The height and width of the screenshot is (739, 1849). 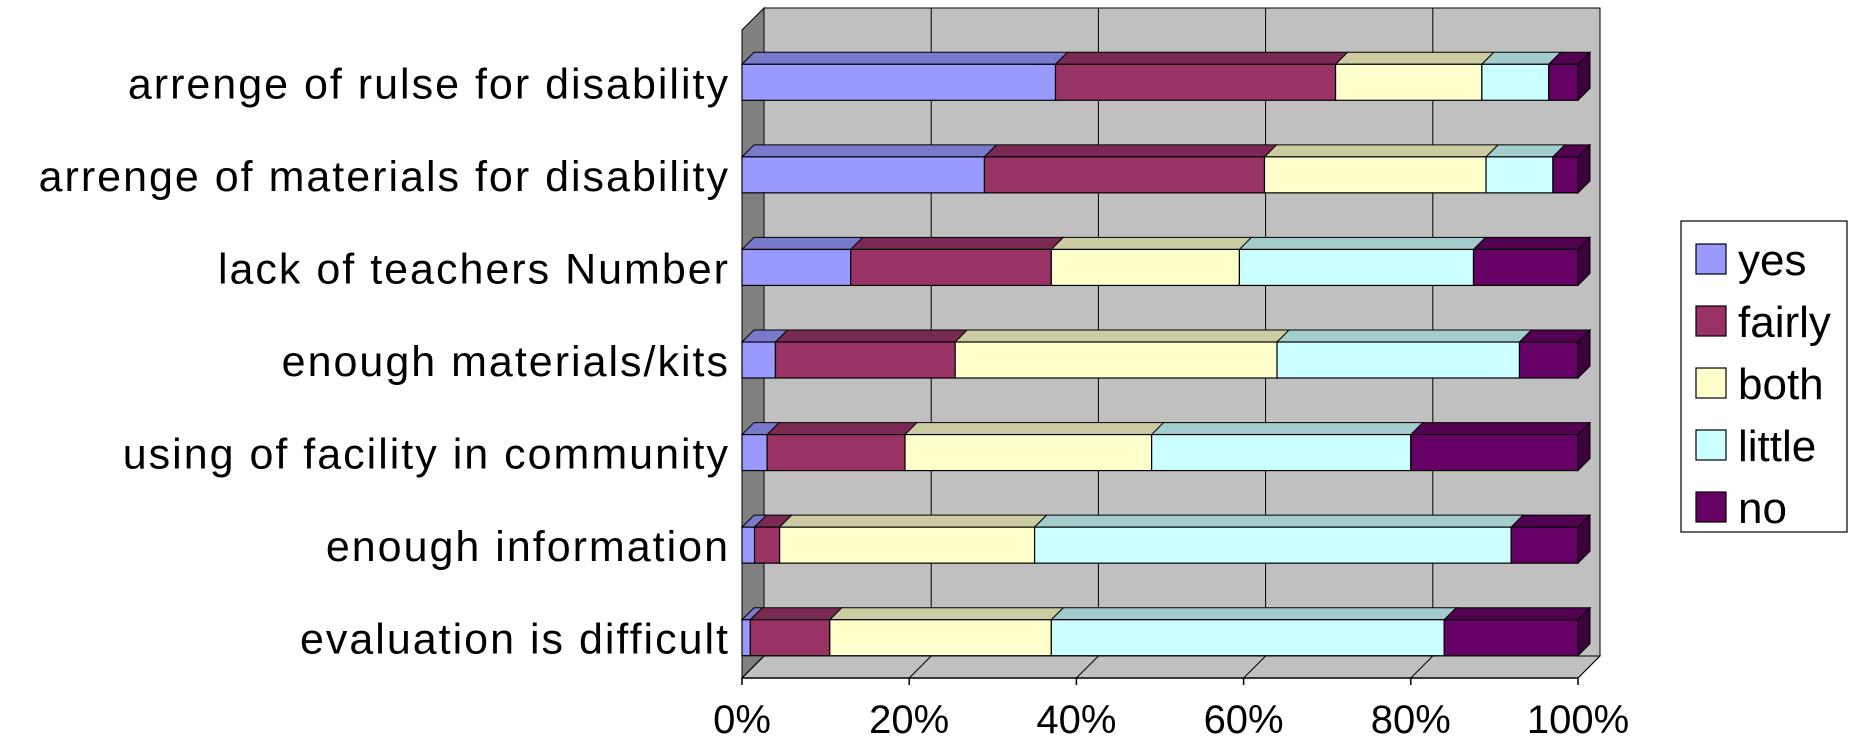 I want to click on category-label: enough materials/kits, so click(x=506, y=362).